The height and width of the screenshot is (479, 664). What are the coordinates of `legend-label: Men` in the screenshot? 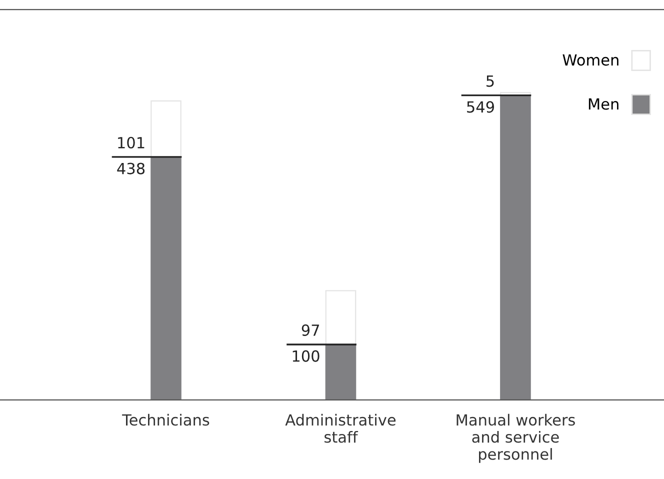 It's located at (603, 104).